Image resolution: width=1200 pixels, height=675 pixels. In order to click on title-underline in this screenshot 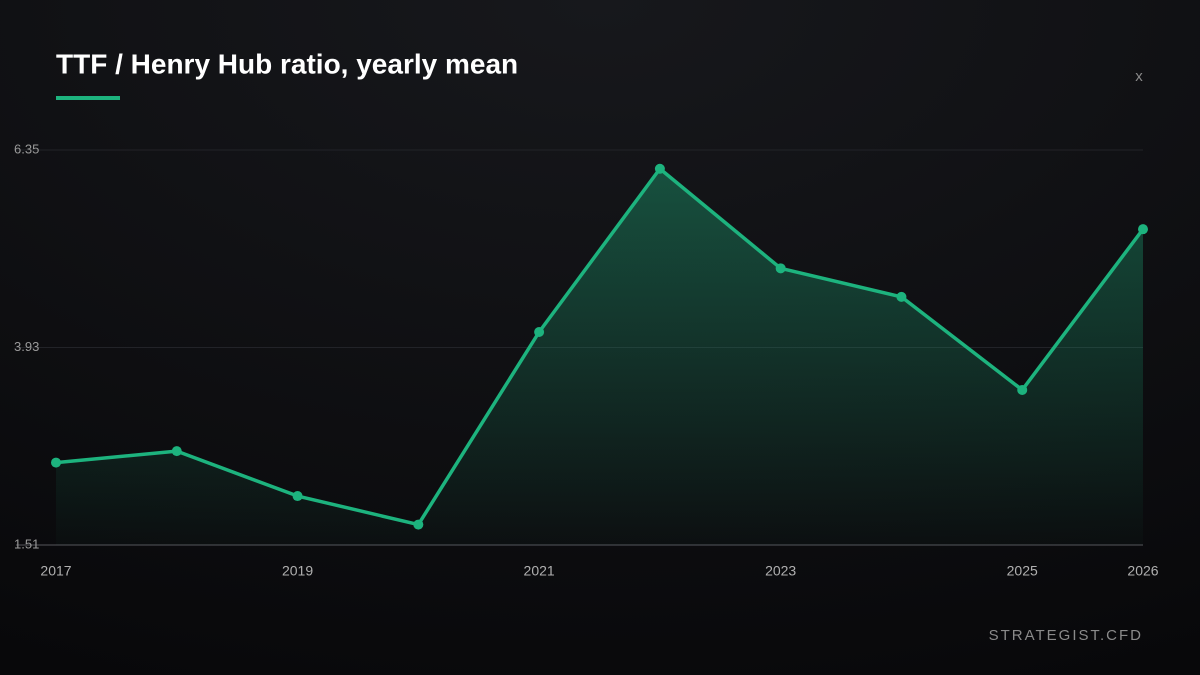, I will do `click(88, 98)`.